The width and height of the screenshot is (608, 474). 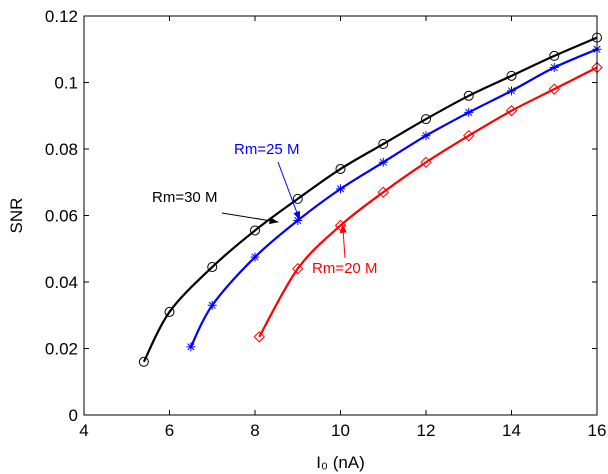 What do you see at coordinates (426, 430) in the screenshot?
I see `x-tick-label: 12` at bounding box center [426, 430].